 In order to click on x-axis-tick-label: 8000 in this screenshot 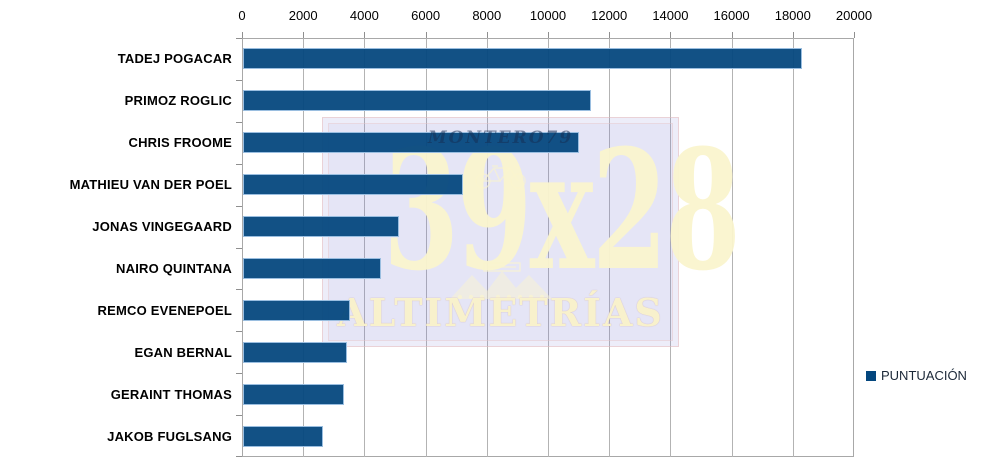, I will do `click(487, 15)`.